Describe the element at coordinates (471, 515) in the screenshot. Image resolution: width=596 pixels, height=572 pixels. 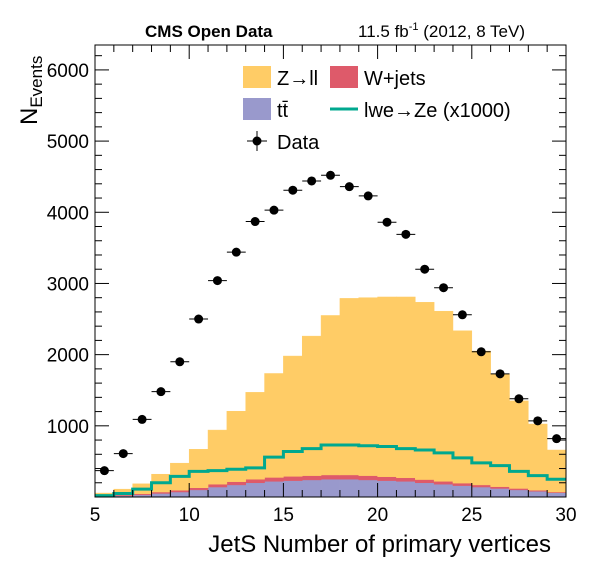
I see `x-tick-label-25: 25` at that location.